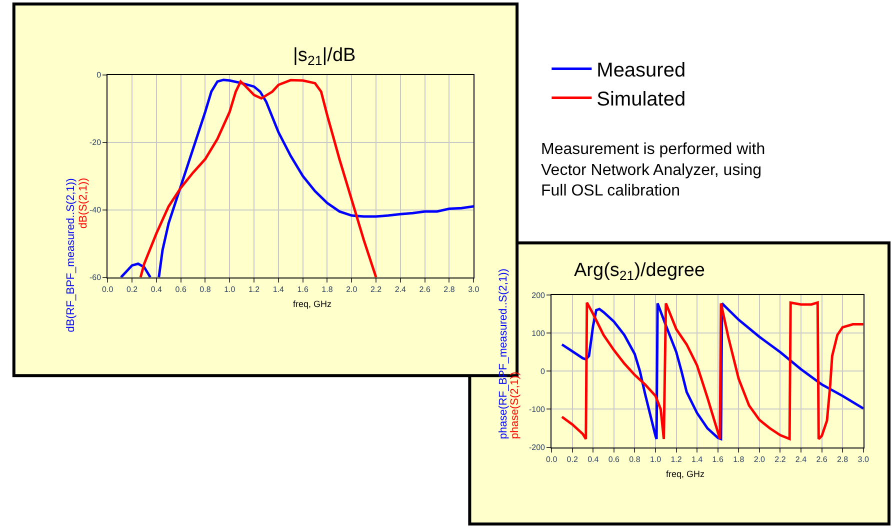 Image resolution: width=895 pixels, height=529 pixels. Describe the element at coordinates (639, 271) in the screenshot. I see `chart-title: Arg(s$_{21}$)/degree` at that location.